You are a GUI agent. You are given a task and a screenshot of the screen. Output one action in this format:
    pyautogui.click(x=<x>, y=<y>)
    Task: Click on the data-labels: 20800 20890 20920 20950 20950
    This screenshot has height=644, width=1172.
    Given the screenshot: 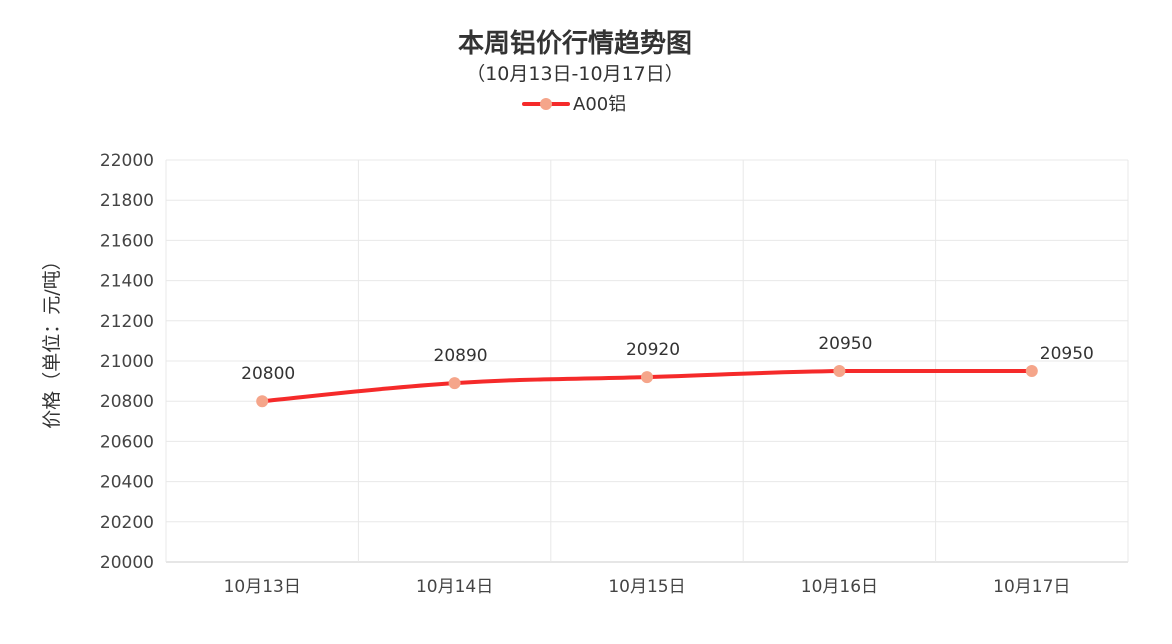 What is the action you would take?
    pyautogui.click(x=667, y=359)
    